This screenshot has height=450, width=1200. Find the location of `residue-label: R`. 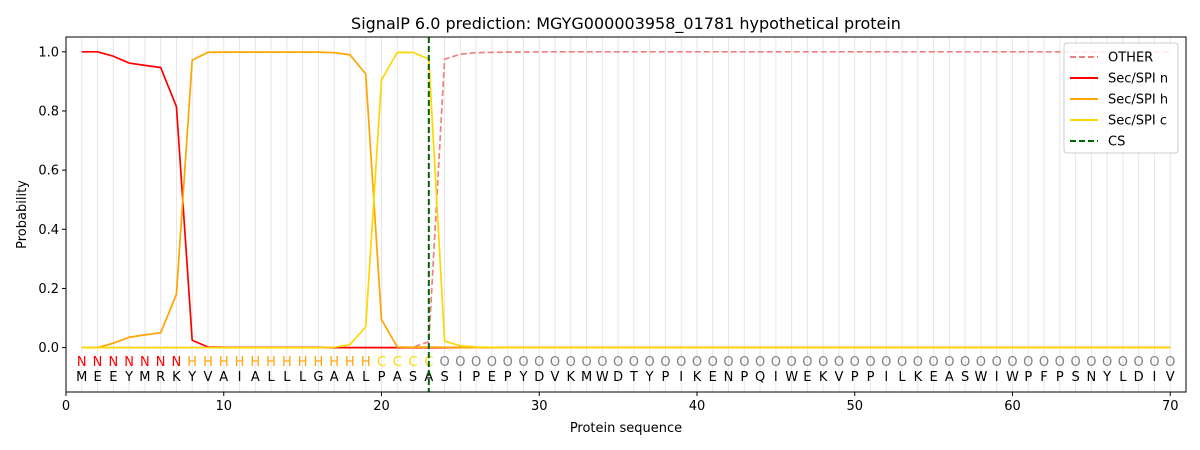

residue-label: R is located at coordinates (160, 377).